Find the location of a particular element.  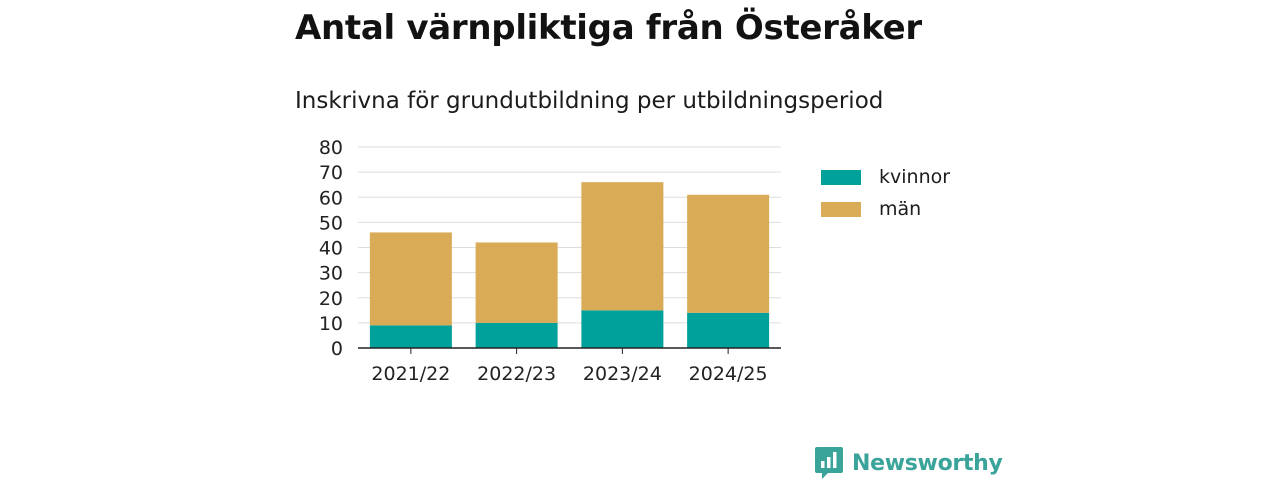

y-tick-label-10: 10 is located at coordinates (331, 324).